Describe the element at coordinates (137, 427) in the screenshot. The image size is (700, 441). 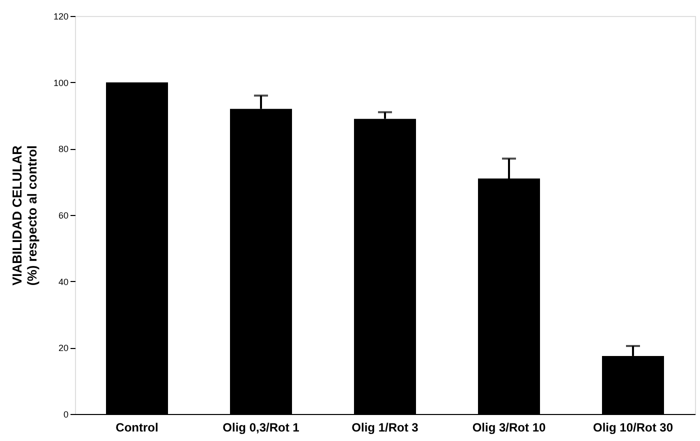
I see `x-tick-label: Control` at that location.